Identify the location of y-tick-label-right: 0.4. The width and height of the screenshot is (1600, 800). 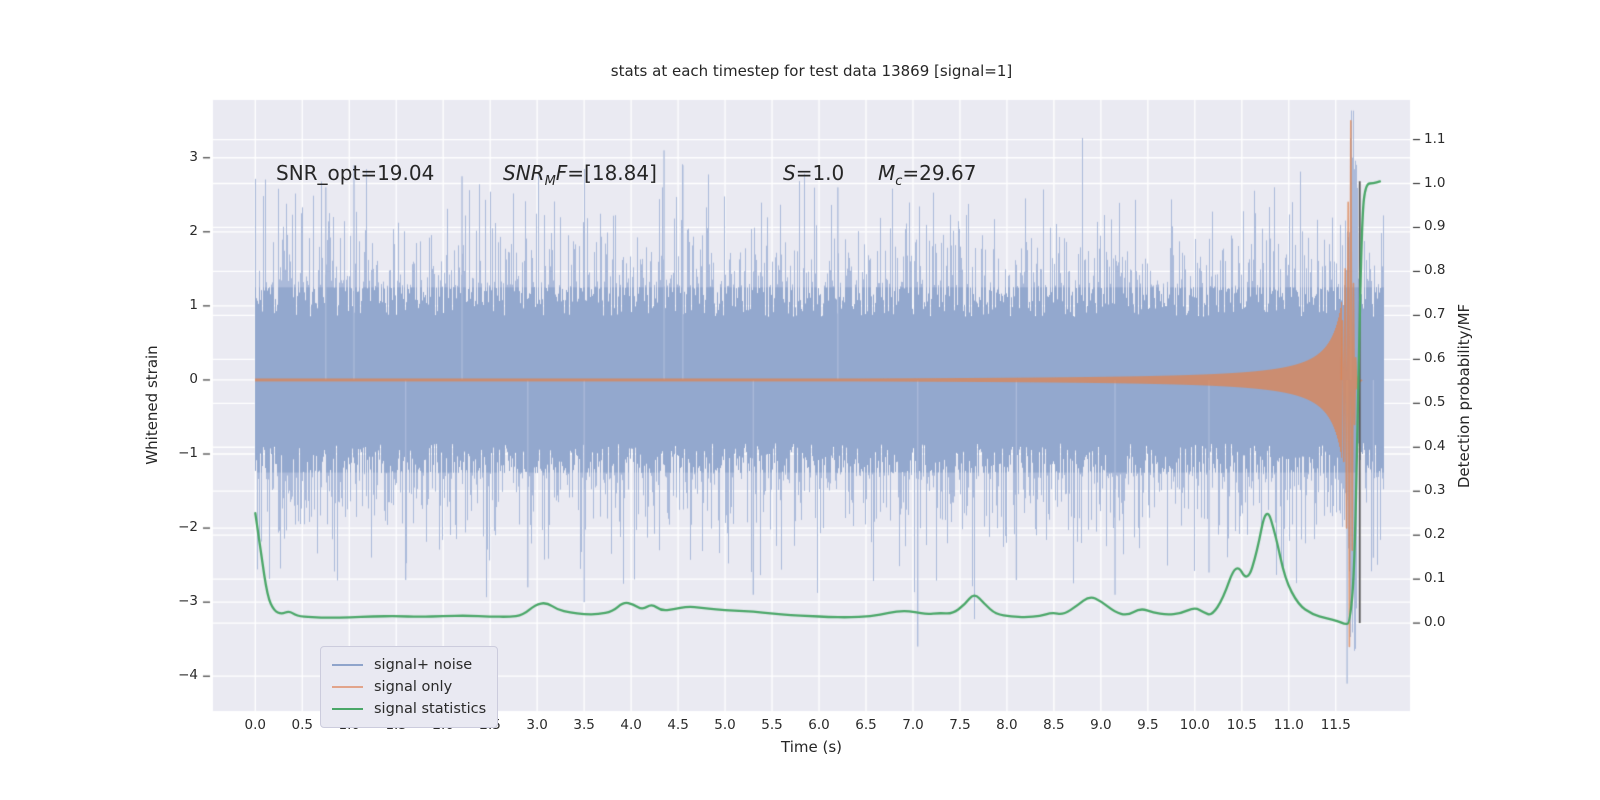
(1435, 446).